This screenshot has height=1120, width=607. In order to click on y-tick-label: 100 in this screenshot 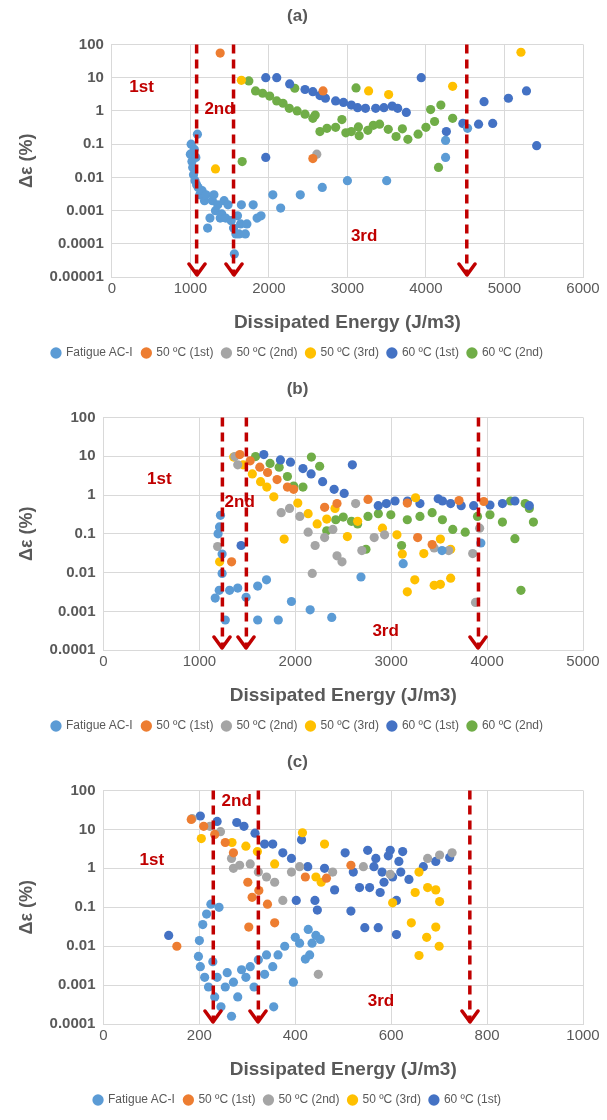, I will do `click(91, 43)`.